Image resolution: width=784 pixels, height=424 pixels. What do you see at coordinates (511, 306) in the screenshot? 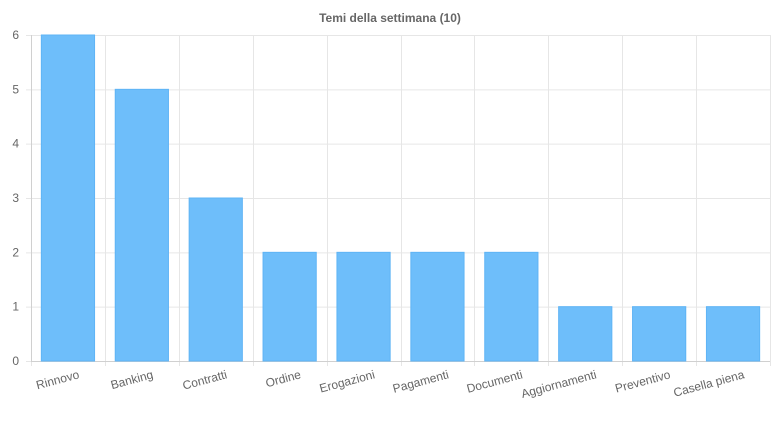
I see `bar-documenti` at bounding box center [511, 306].